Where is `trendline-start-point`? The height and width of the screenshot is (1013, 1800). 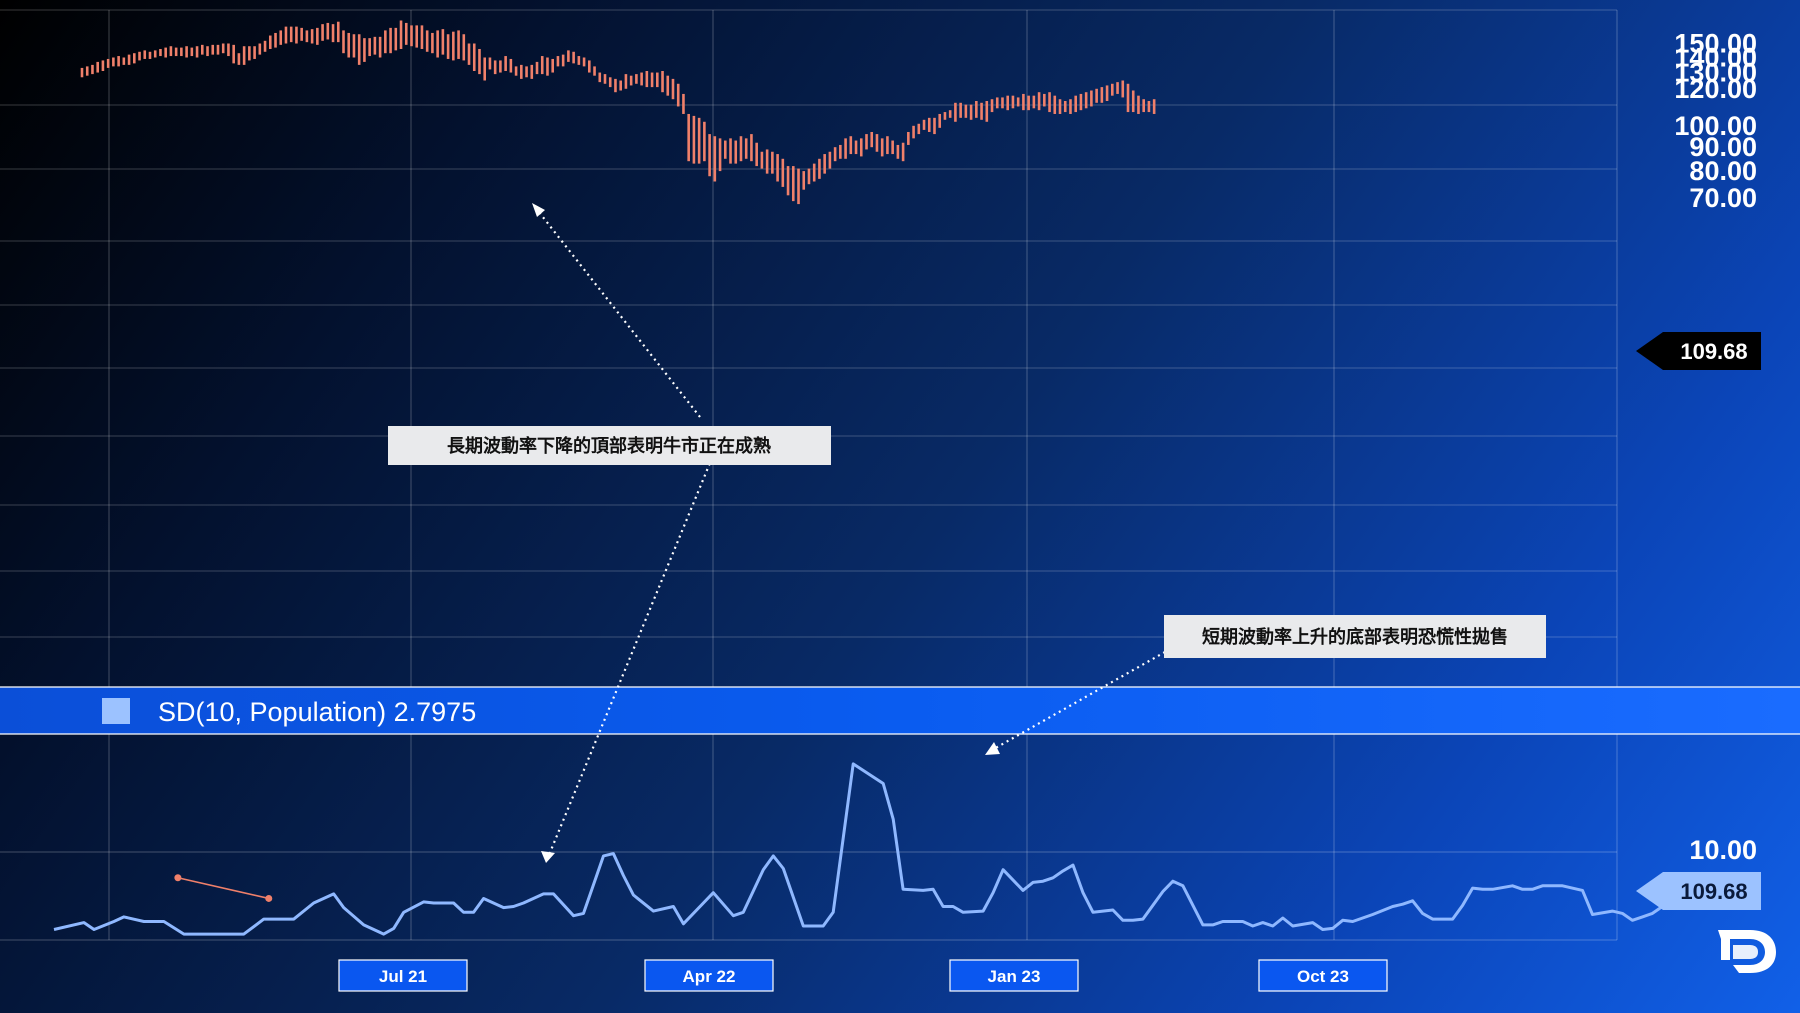
trendline-start-point is located at coordinates (178, 878).